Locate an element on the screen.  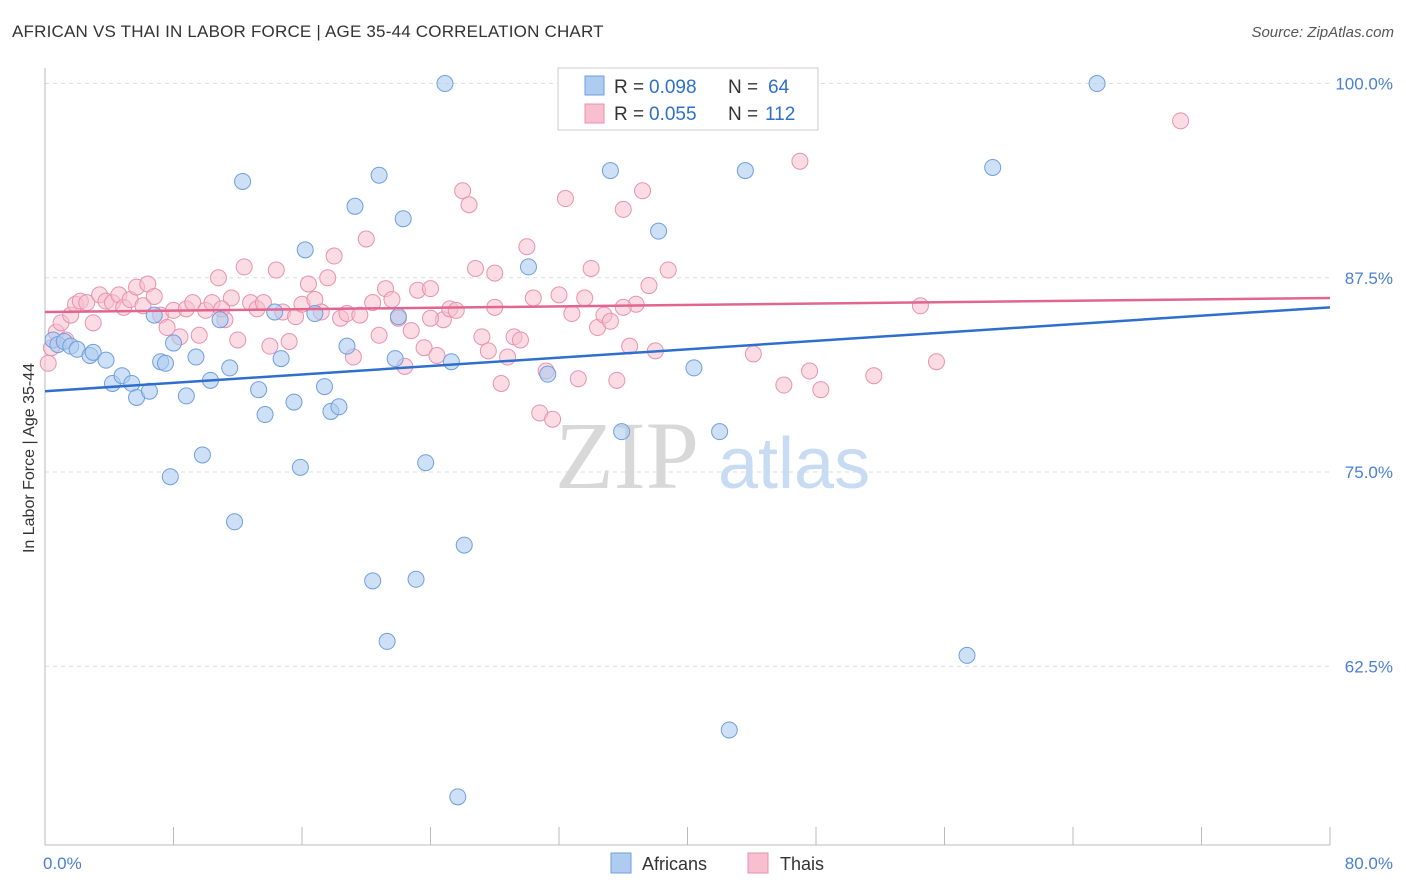
watermark-atlas: atlas is located at coordinates (794, 464).